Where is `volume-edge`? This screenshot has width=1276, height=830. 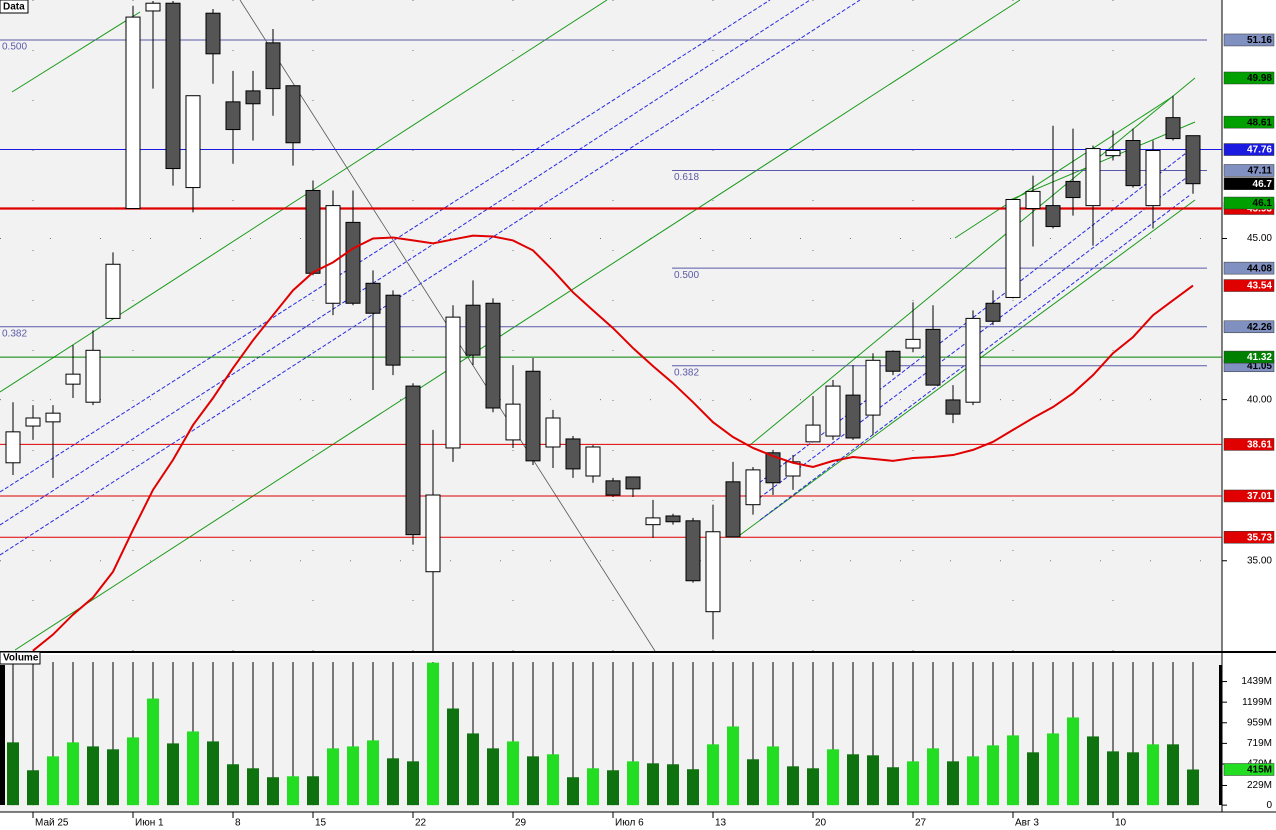 volume-edge is located at coordinates (2, 735).